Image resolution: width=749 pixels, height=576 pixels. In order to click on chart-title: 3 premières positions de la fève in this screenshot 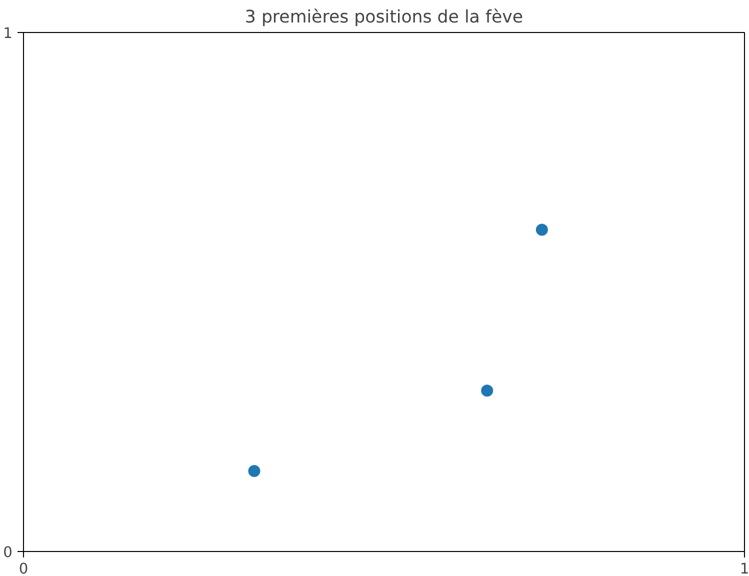, I will do `click(384, 18)`.